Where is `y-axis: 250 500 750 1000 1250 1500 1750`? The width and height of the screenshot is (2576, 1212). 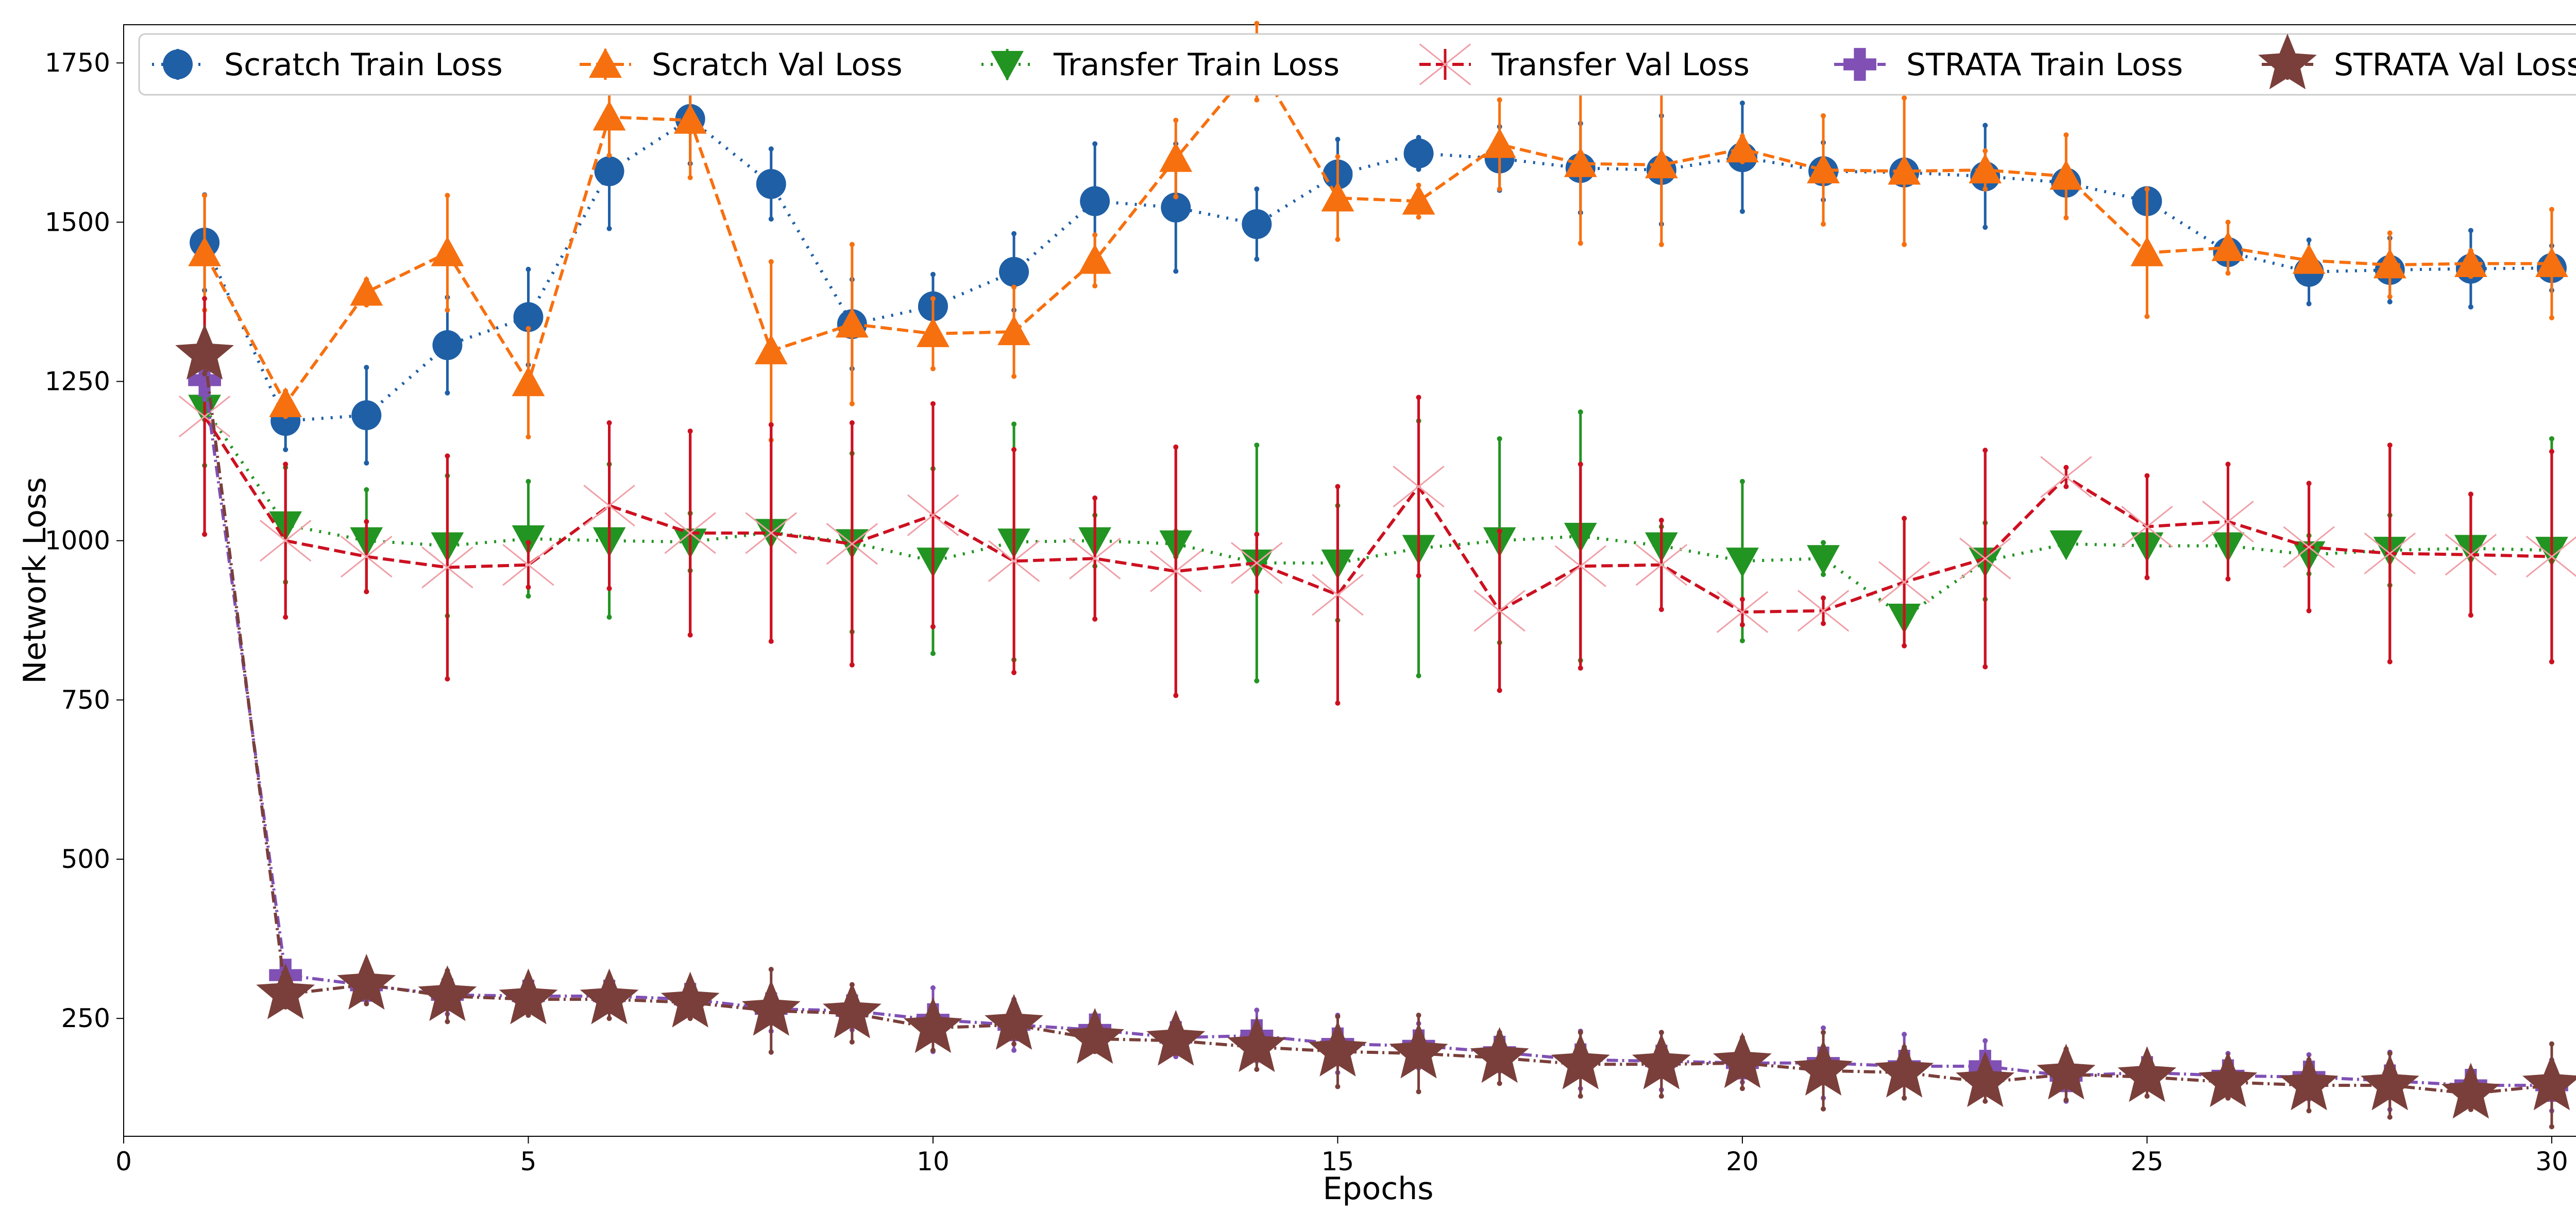
y-axis: 250 500 750 1000 1250 1500 1750 is located at coordinates (84, 540).